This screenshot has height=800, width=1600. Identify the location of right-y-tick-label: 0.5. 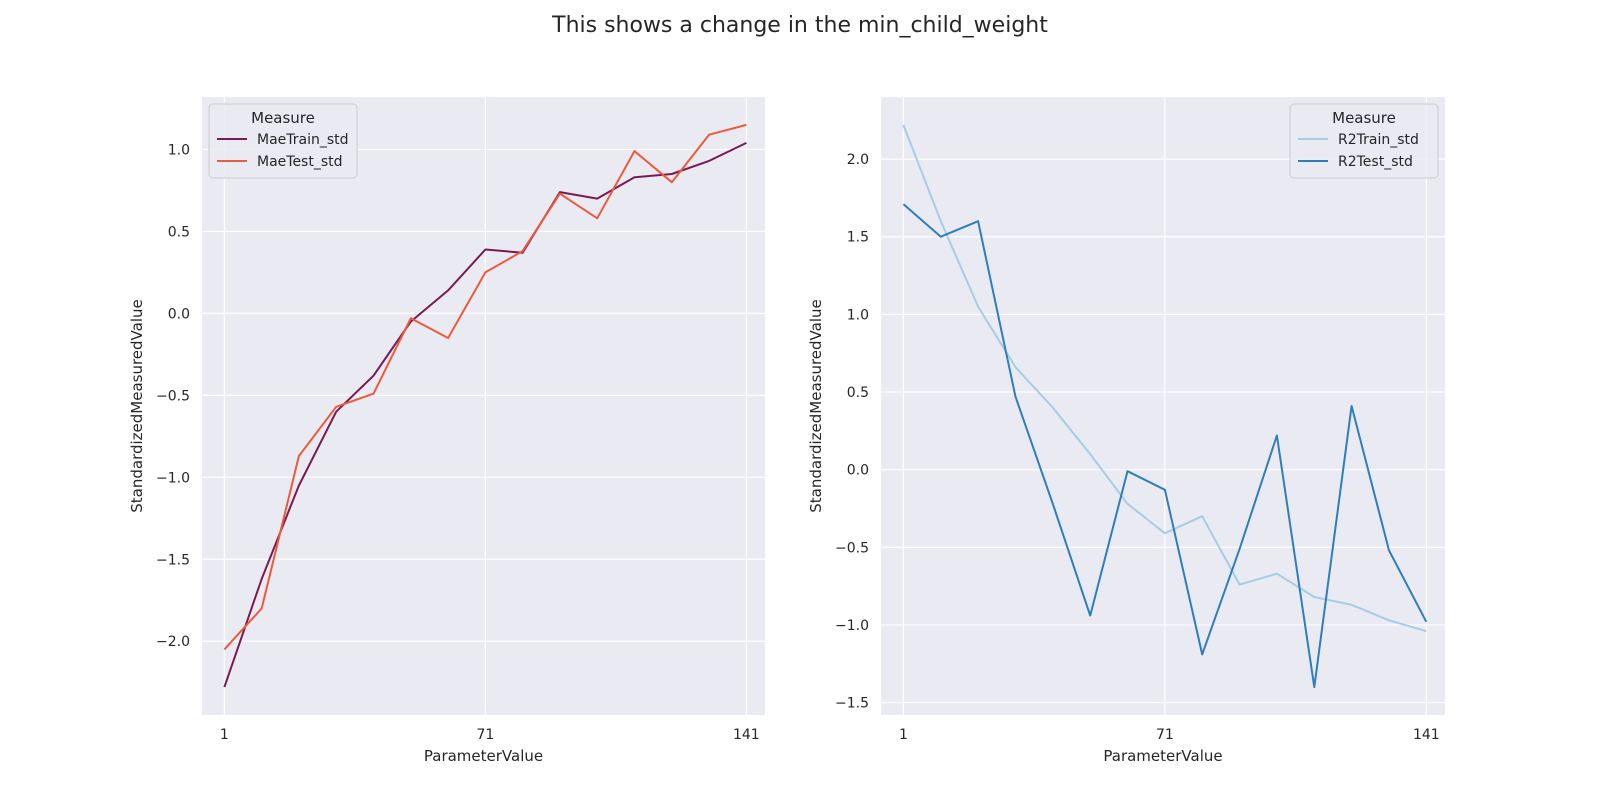
(858, 393).